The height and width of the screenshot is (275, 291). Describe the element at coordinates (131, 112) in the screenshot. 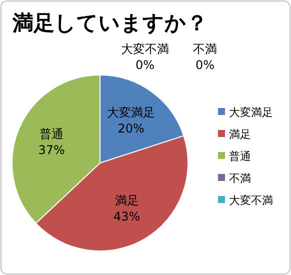

I see `slice-label: 大変満足` at that location.